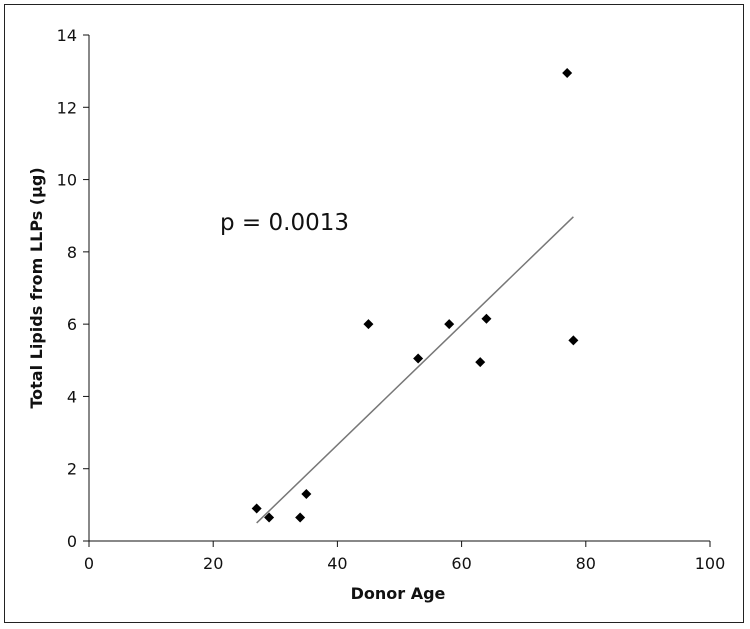  Describe the element at coordinates (586, 563) in the screenshot. I see `x-tick-label: 80` at that location.